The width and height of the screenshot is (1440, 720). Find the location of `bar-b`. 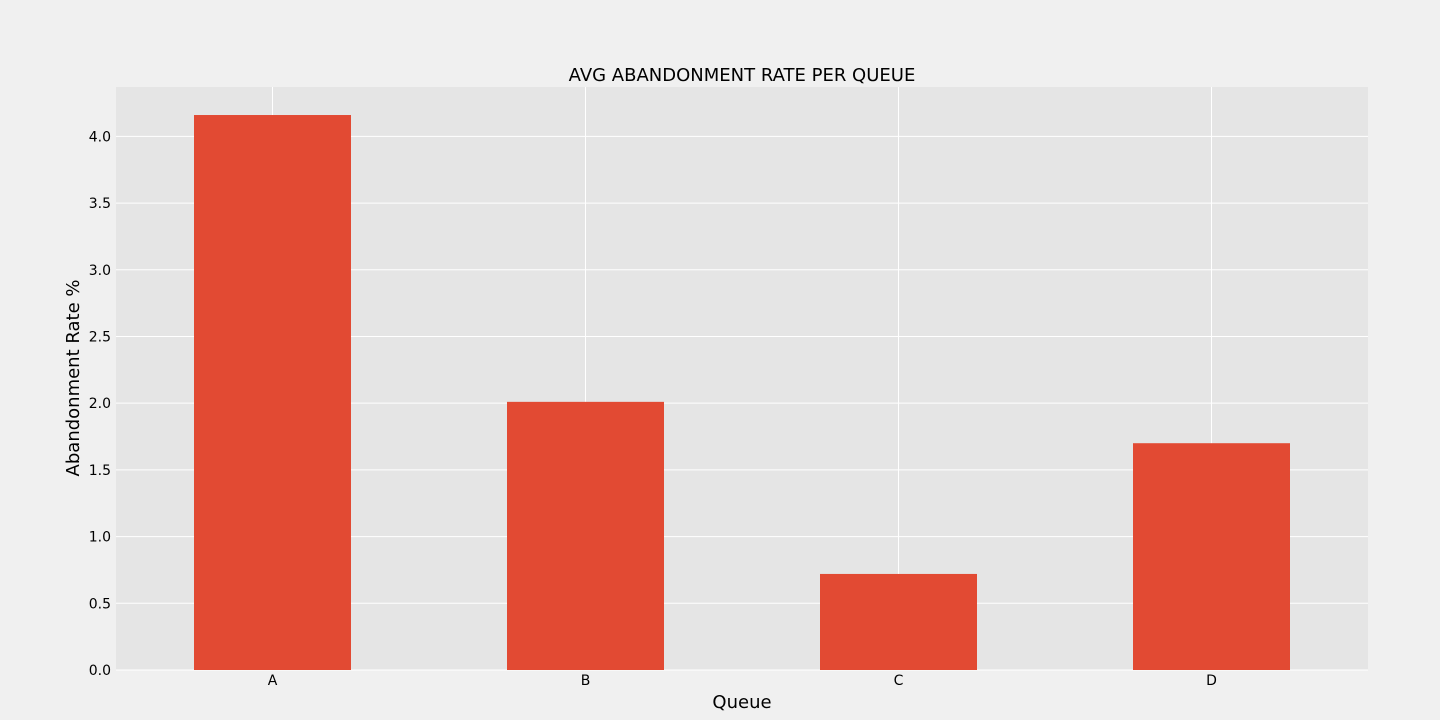

bar-b is located at coordinates (585, 535).